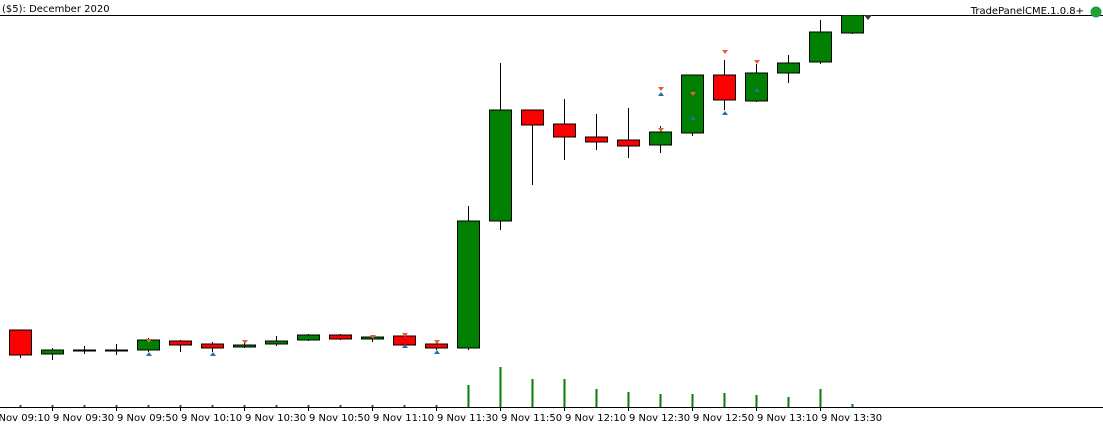  I want to click on x-tick-label: 9 Nov 12:50, so click(723, 418).